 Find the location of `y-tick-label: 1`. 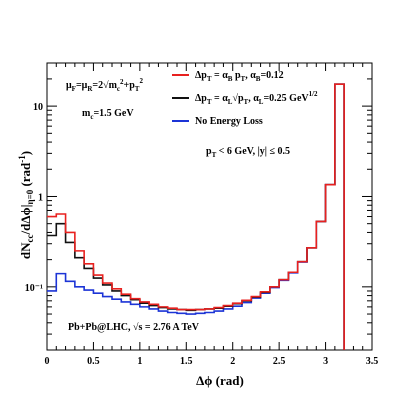

y-tick-label: 1 is located at coordinates (40, 197).